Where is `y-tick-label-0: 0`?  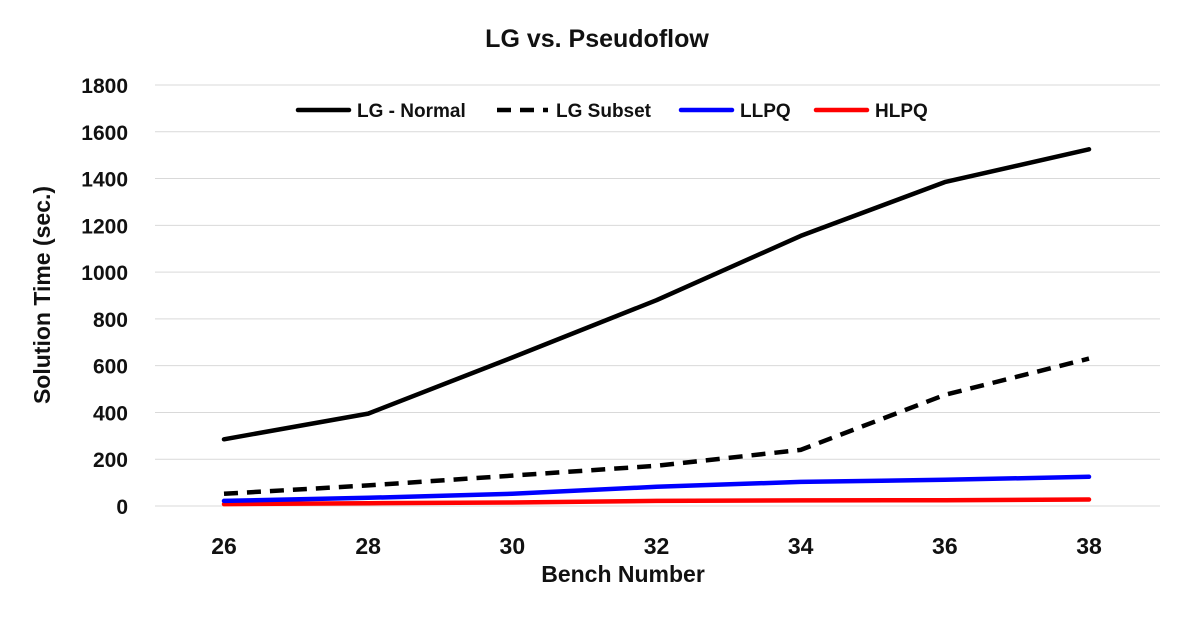 y-tick-label-0: 0 is located at coordinates (122, 507).